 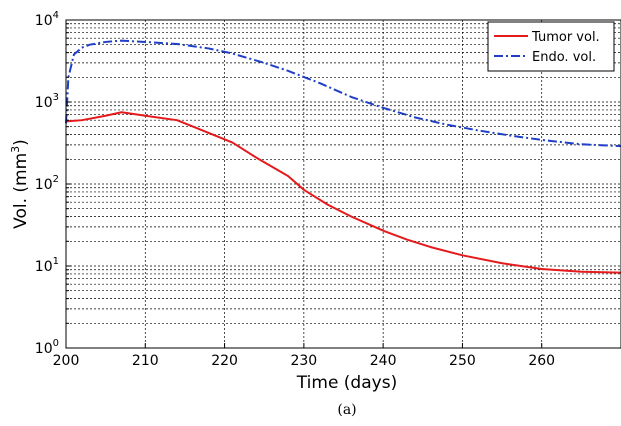 I want to click on legend-label-tumor: Tumor vol., so click(x=565, y=37).